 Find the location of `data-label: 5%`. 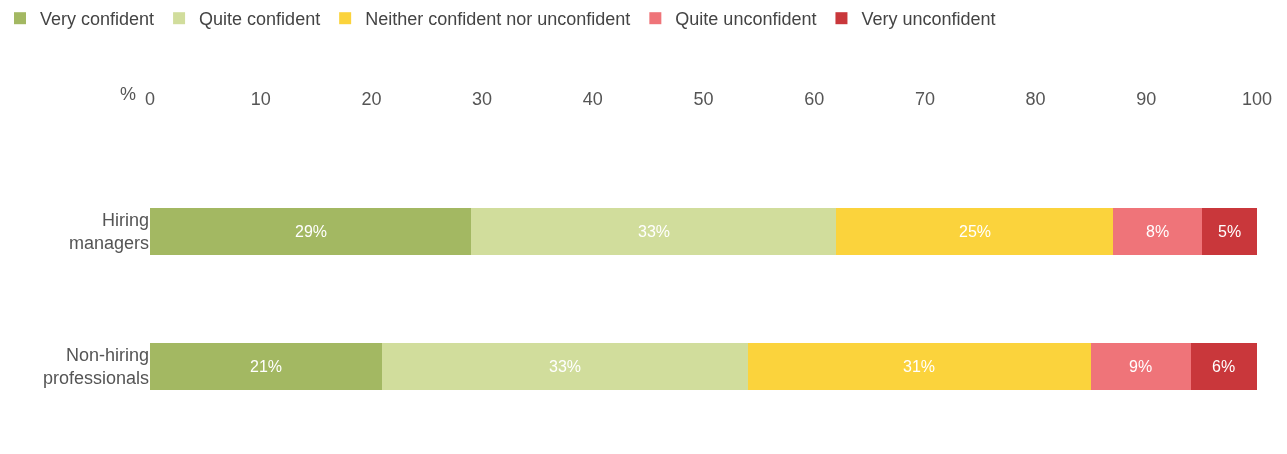

data-label: 5% is located at coordinates (1230, 231).